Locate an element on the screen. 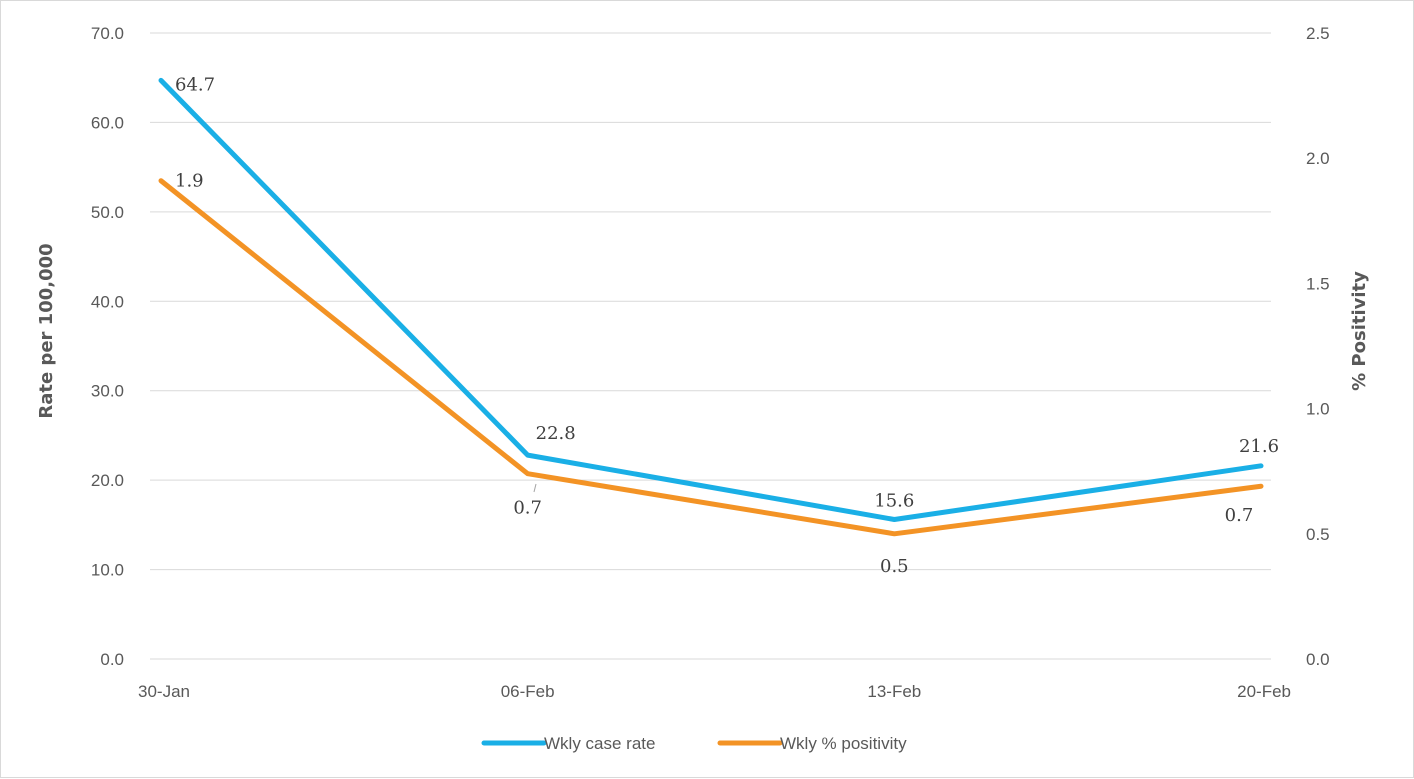 The image size is (1414, 779). data-label: 1.9 is located at coordinates (189, 181).